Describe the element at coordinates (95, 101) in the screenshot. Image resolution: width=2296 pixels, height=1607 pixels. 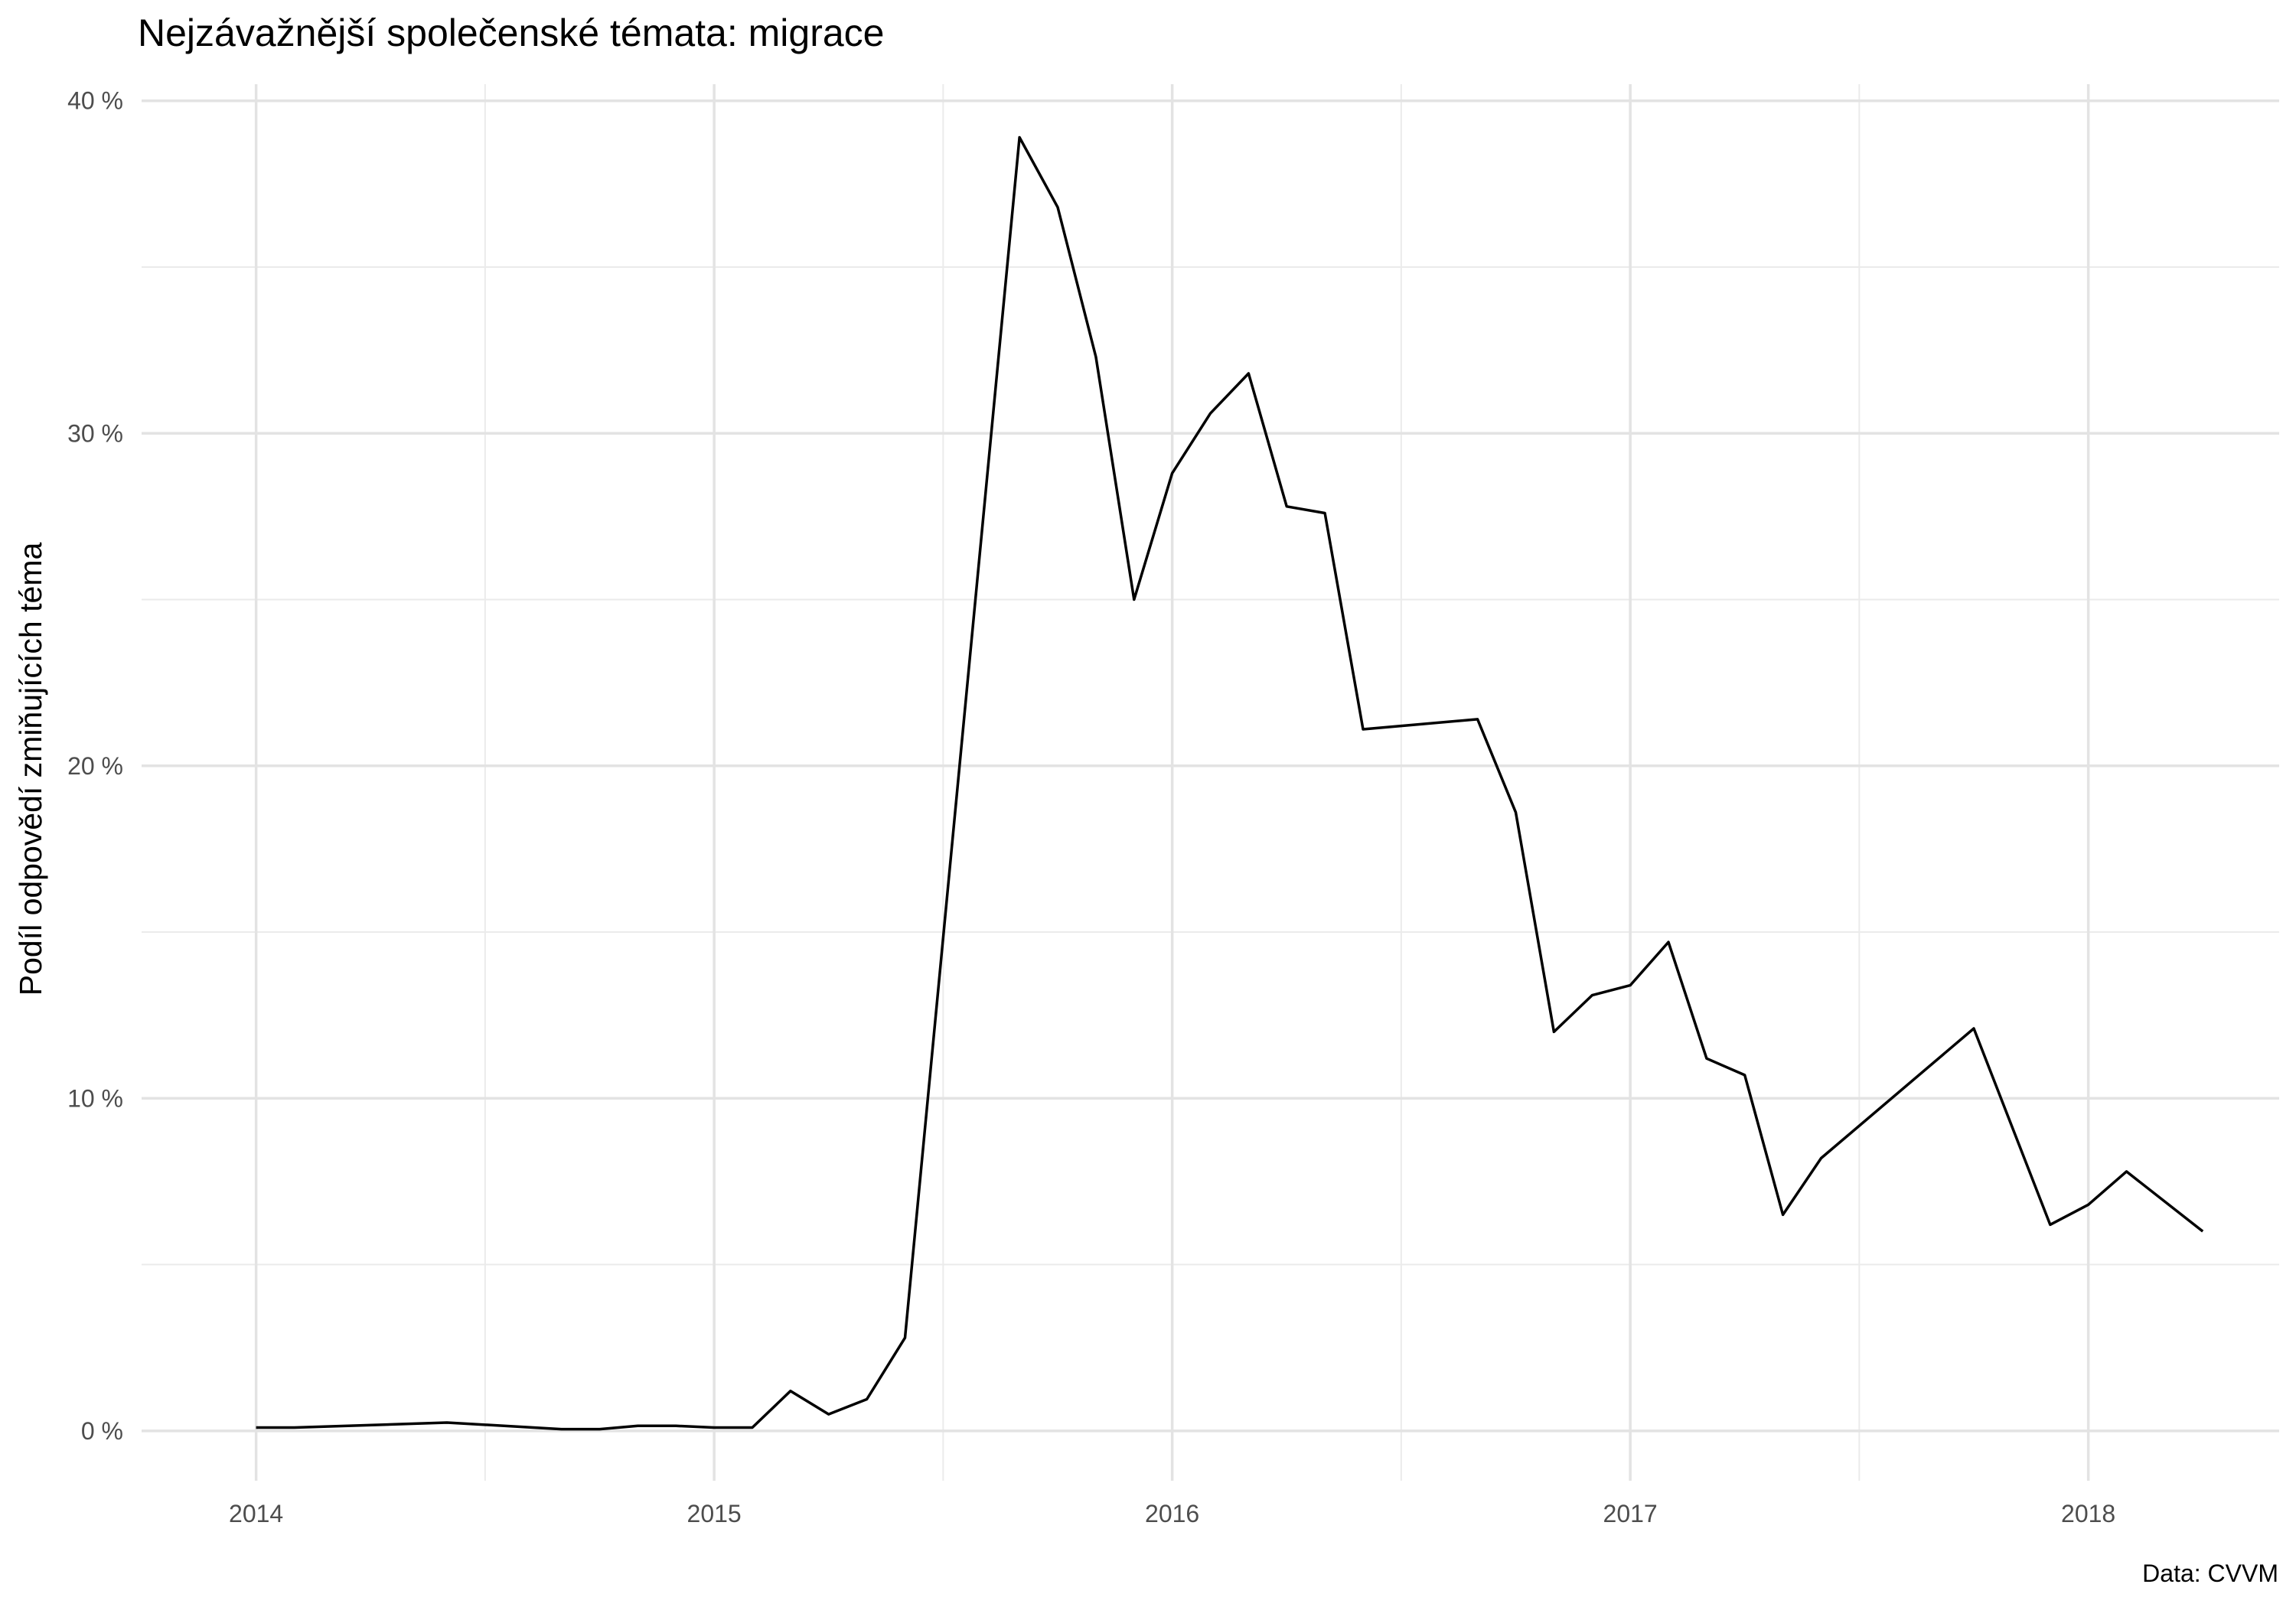
I see `y-tick-label: 40 %` at that location.